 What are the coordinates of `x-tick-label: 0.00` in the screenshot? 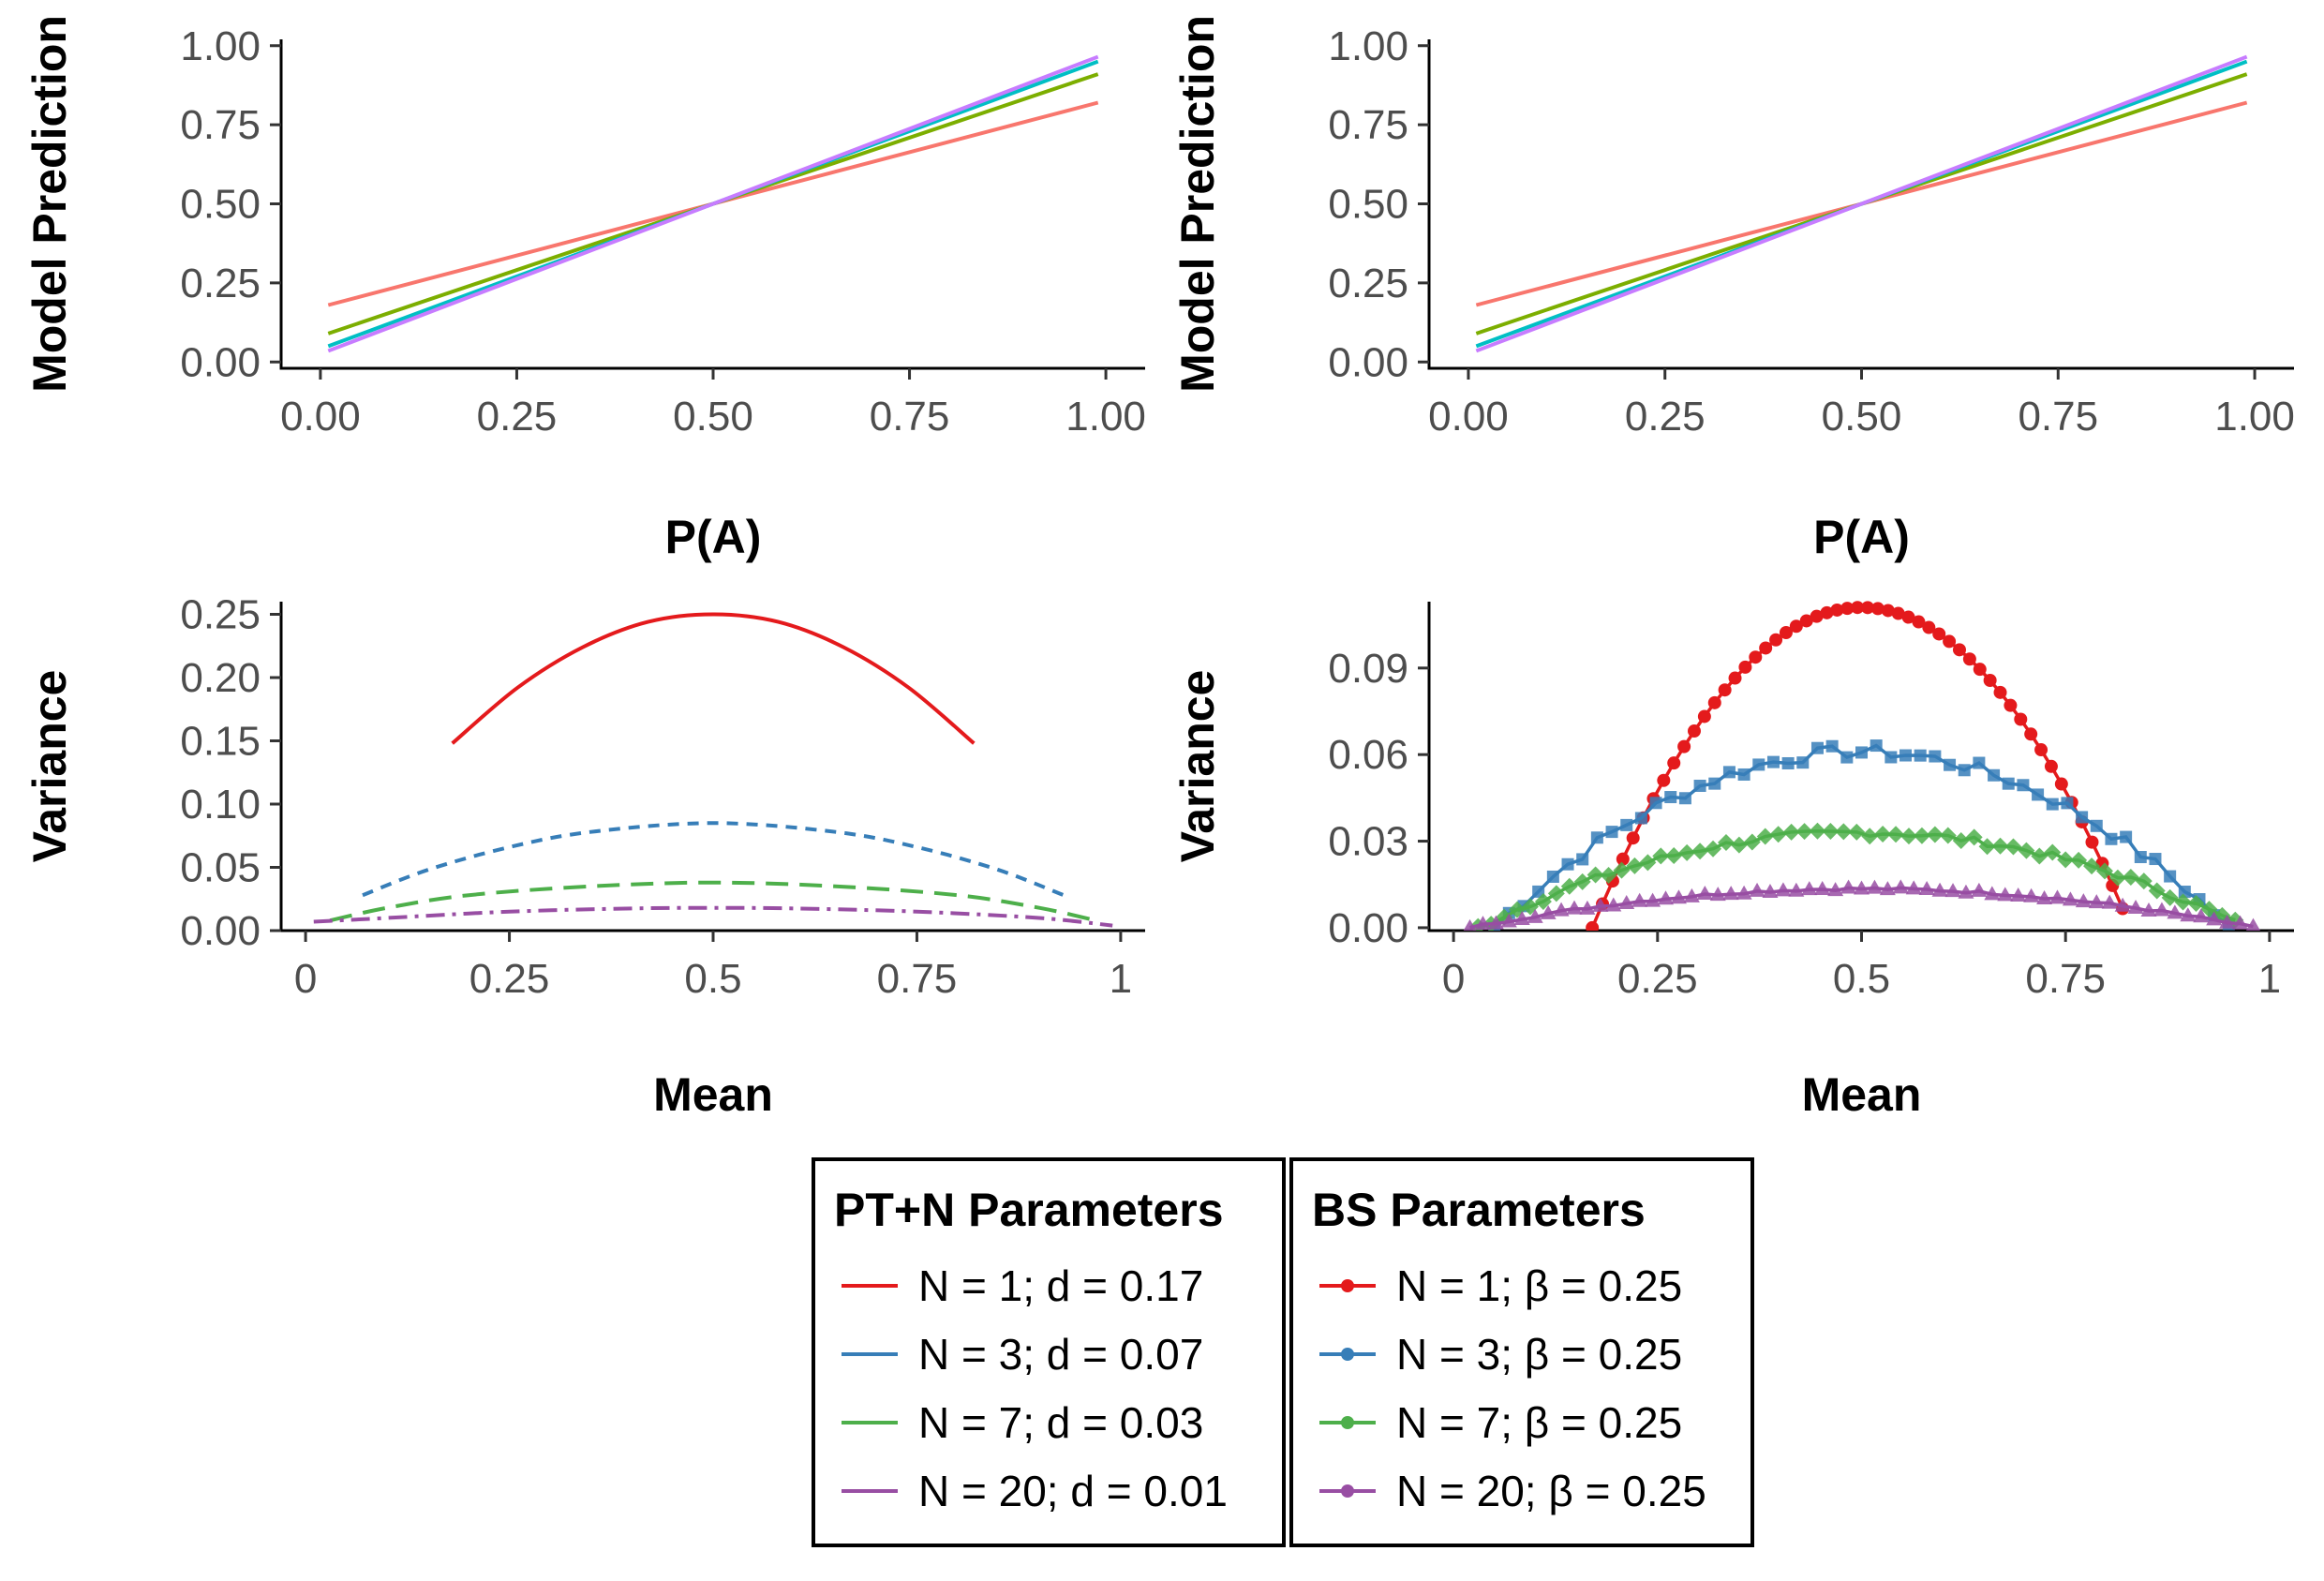 It's located at (1468, 417).